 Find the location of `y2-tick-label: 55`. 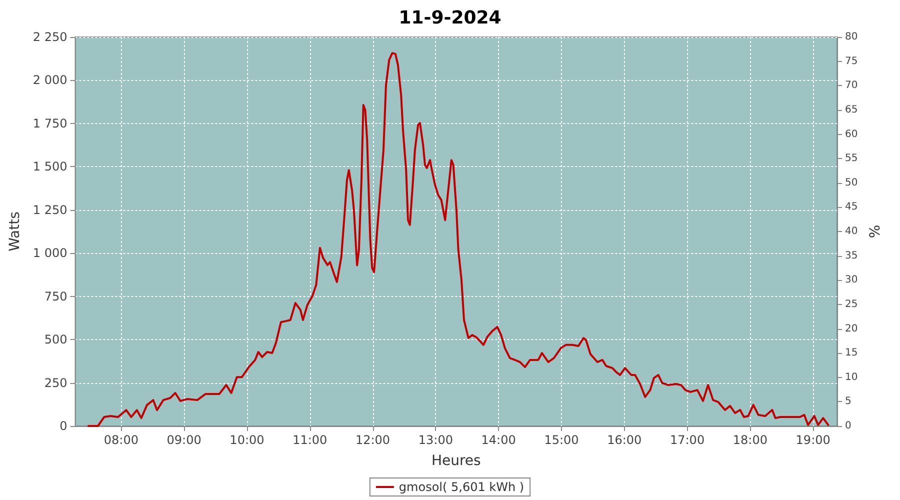

y2-tick-label: 55 is located at coordinates (851, 158).